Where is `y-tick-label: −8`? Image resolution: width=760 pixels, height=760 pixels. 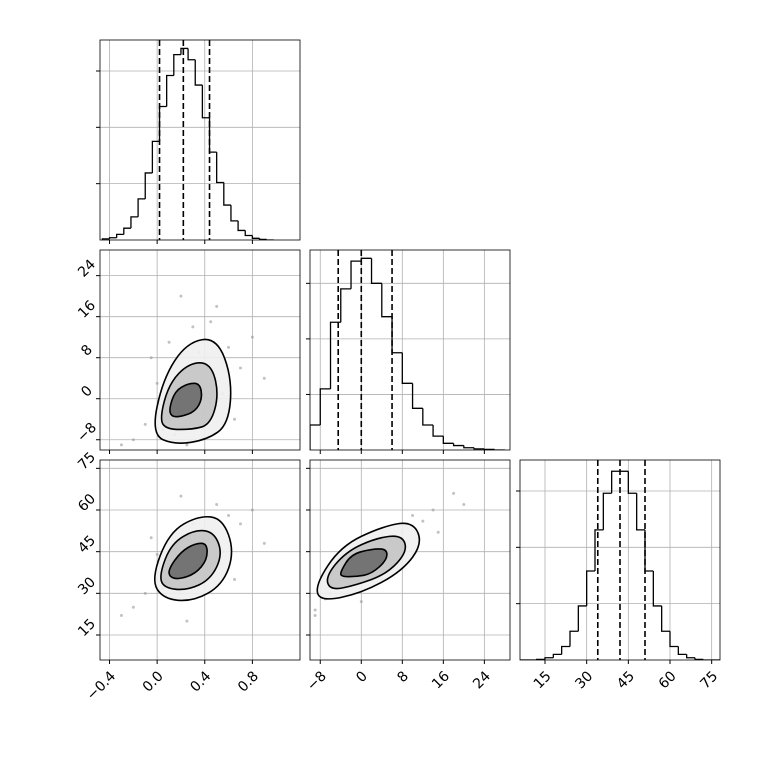
y-tick-label: −8 is located at coordinates (87, 433).